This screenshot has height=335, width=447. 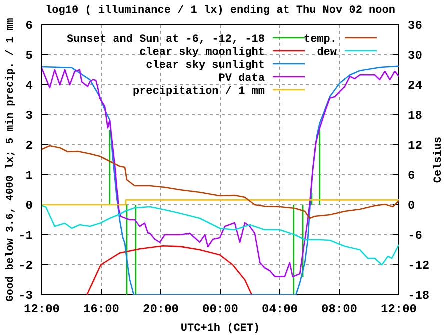 What do you see at coordinates (11, 160) in the screenshot?
I see `y-axis-title: Good below 3.6, 4000 lx; 5 min precip. / 1 mm` at bounding box center [11, 160].